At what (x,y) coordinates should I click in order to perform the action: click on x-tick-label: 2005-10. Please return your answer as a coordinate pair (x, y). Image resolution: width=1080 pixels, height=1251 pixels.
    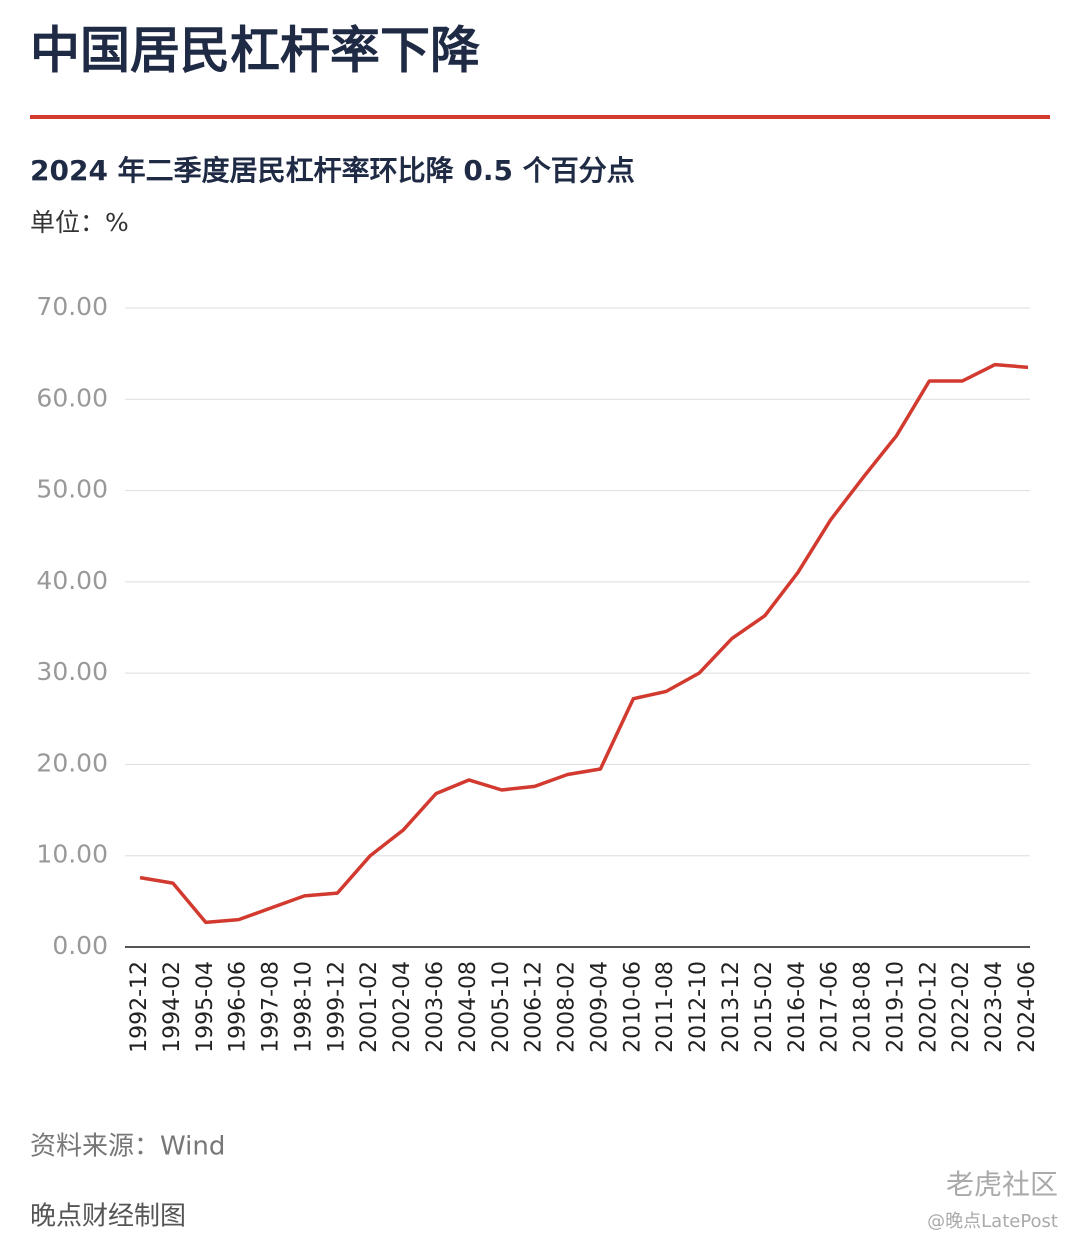
    Looking at the image, I should click on (501, 1007).